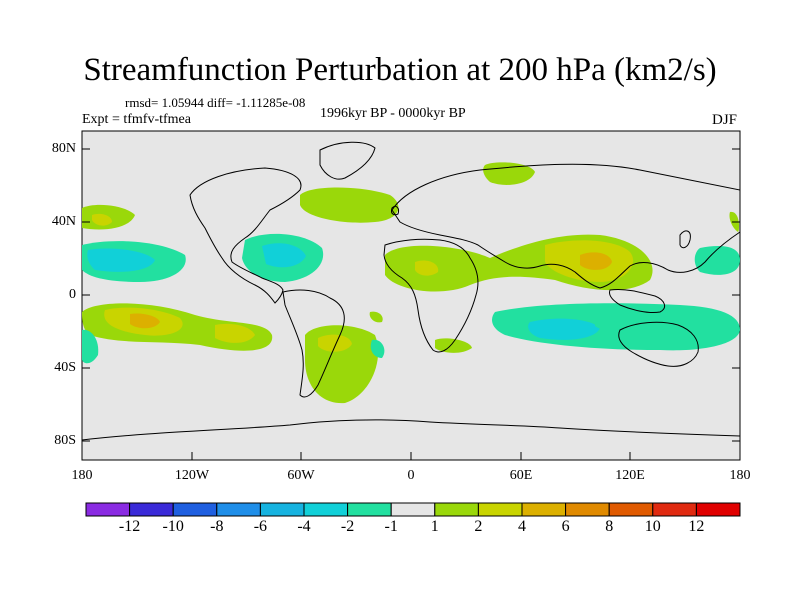 Image resolution: width=800 pixels, height=600 pixels. Describe the element at coordinates (658, 344) in the screenshot. I see `coast-australia` at that location.